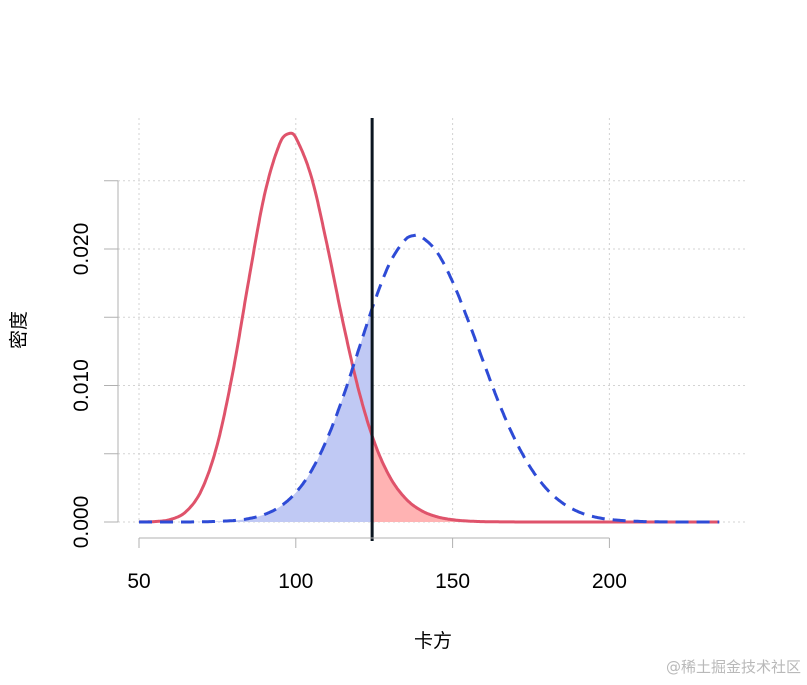  Describe the element at coordinates (609, 581) in the screenshot. I see `x-tick-label: 200` at that location.